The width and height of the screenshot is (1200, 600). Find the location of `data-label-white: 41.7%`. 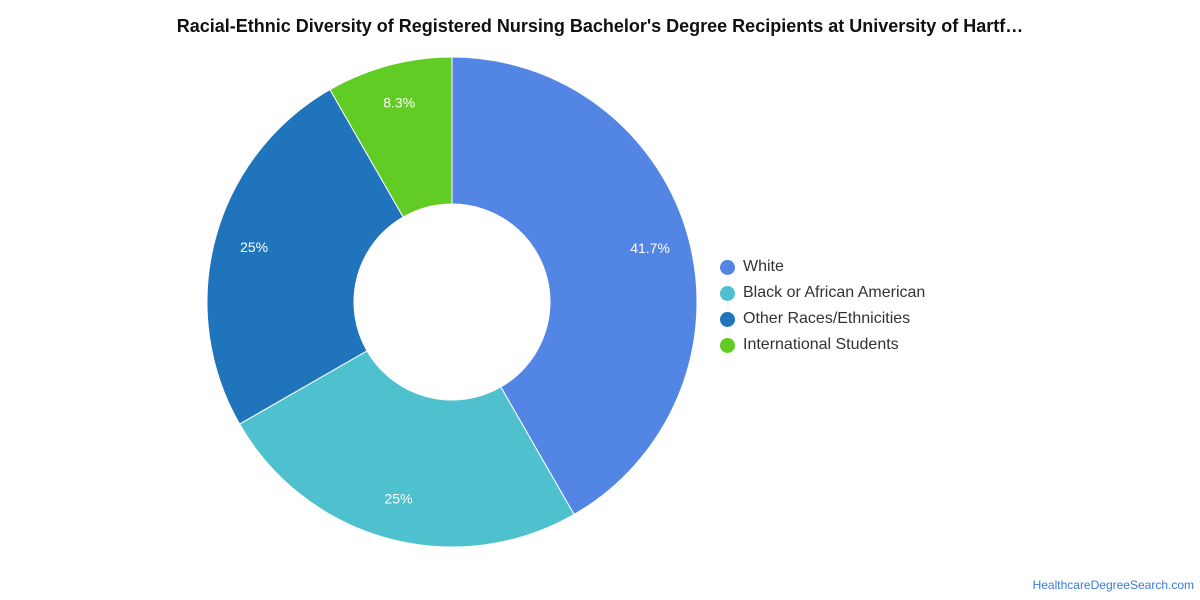

data-label-white: 41.7% is located at coordinates (650, 248).